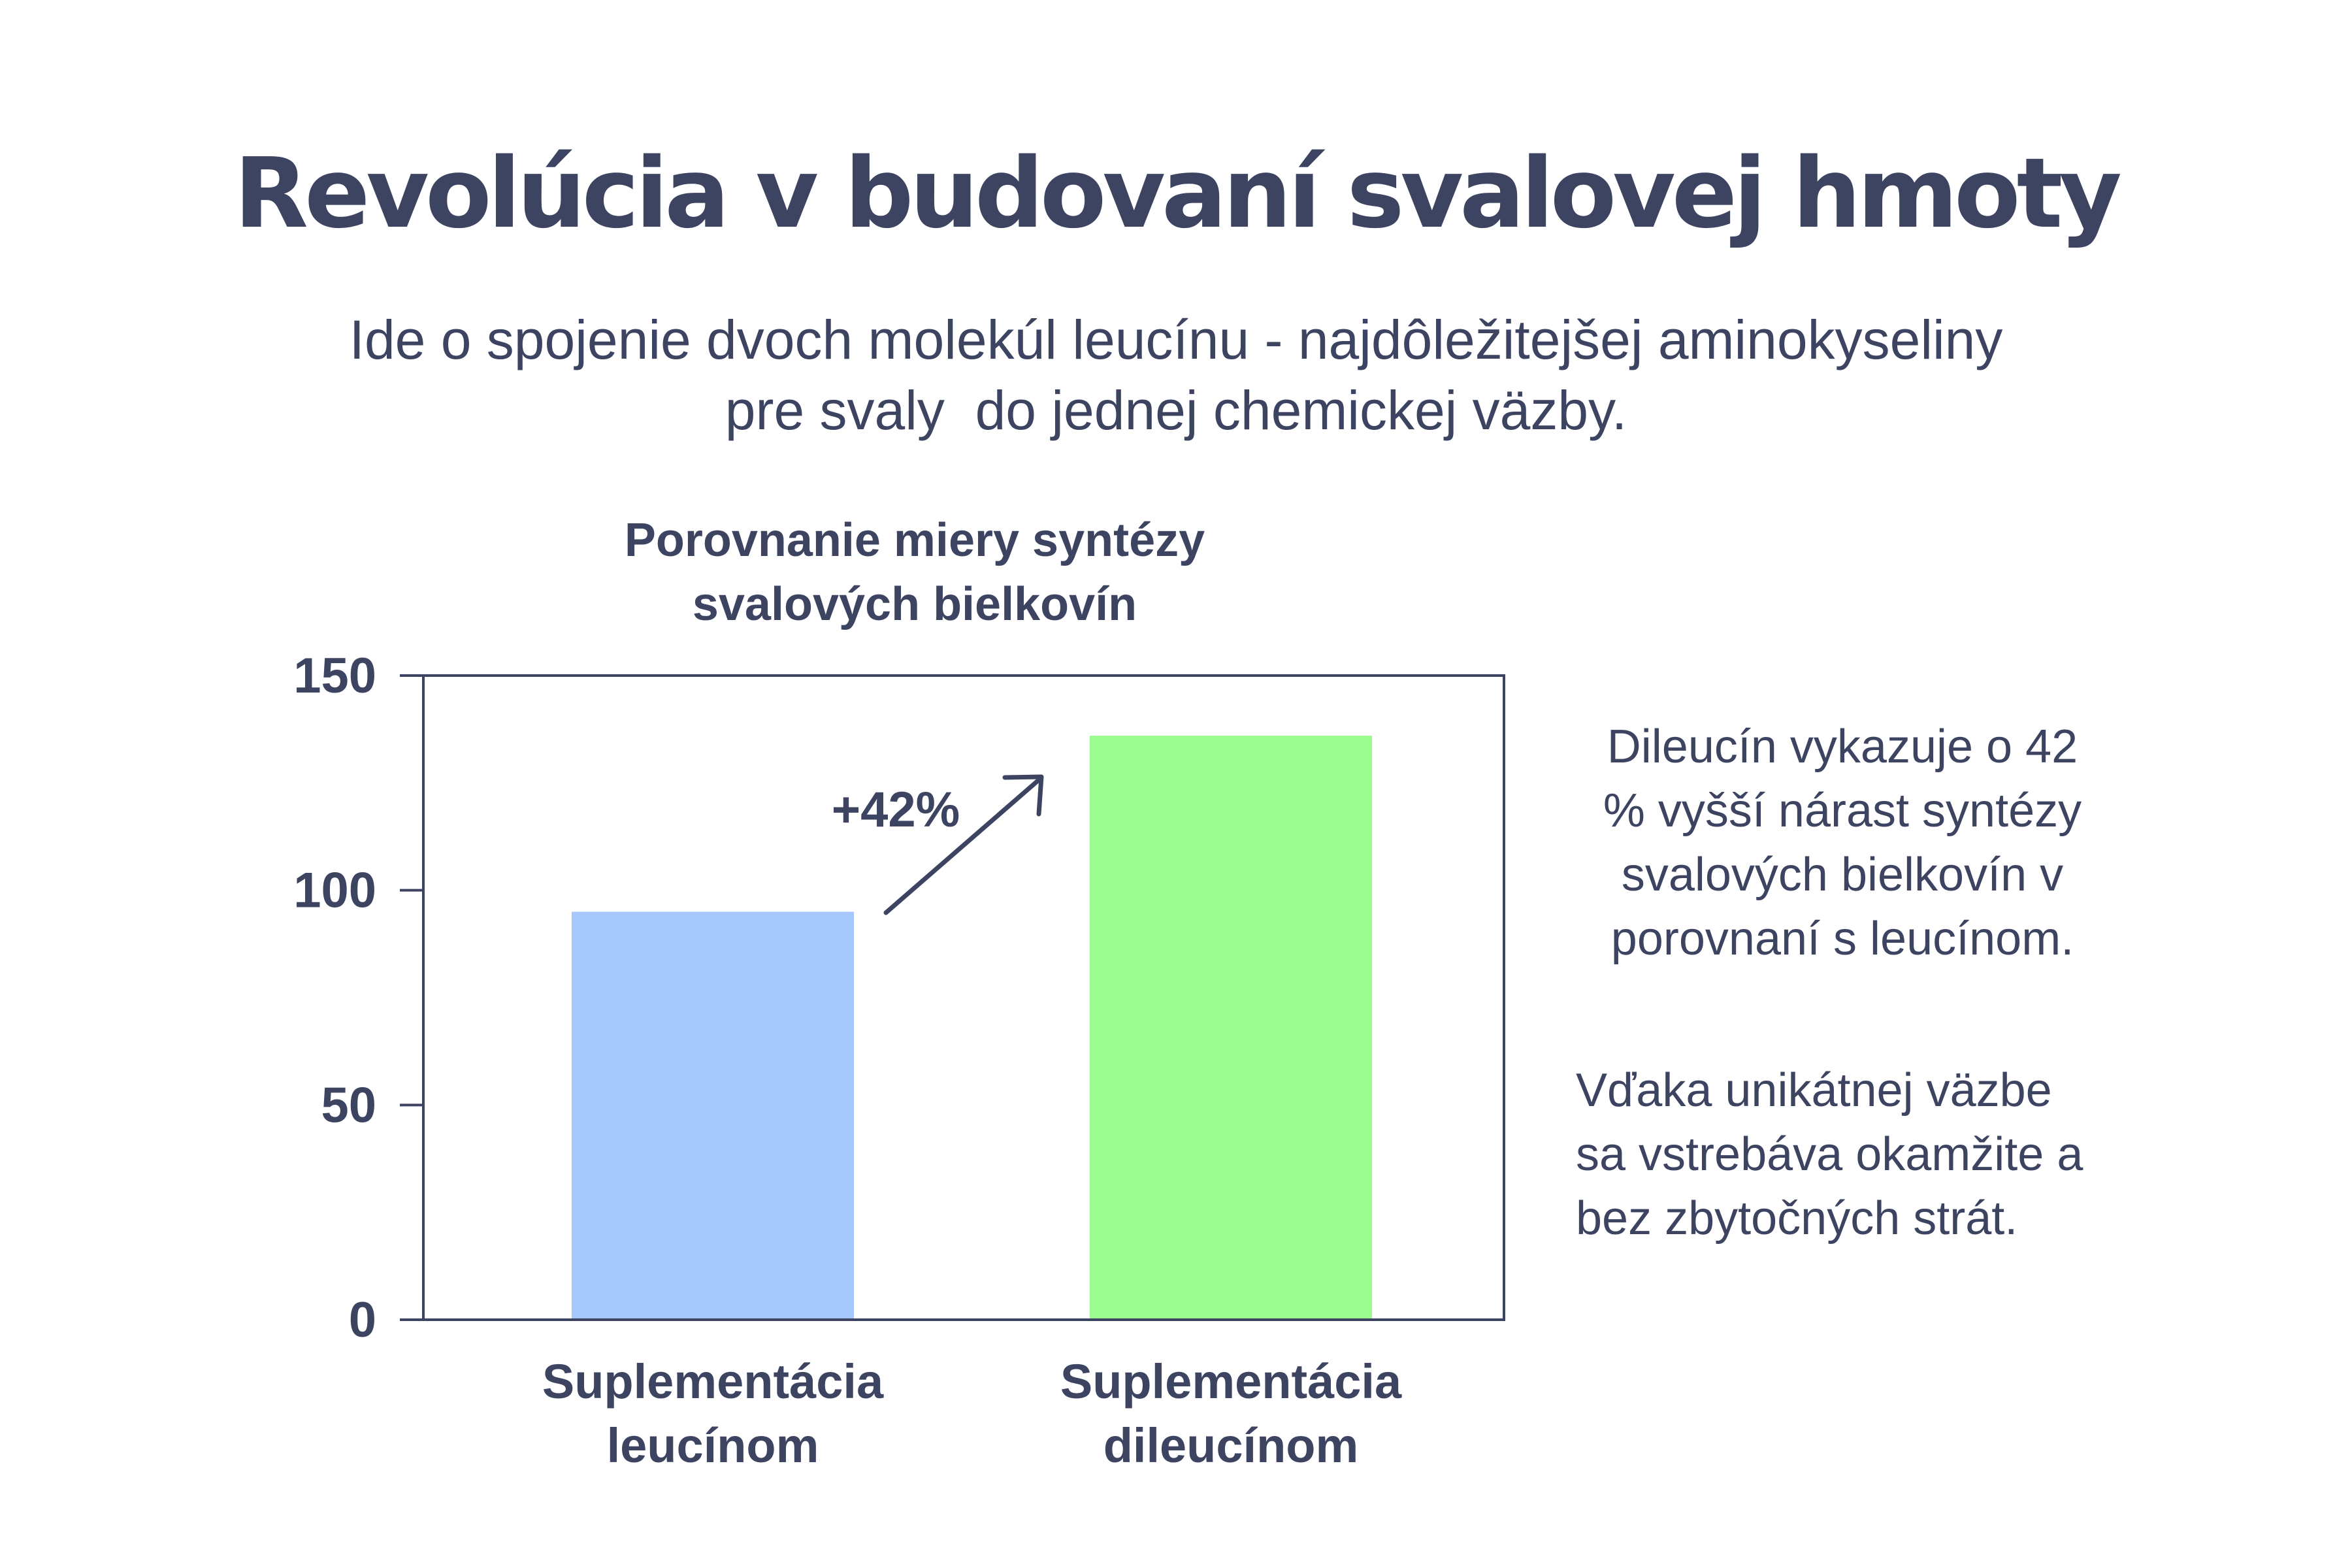 This screenshot has height=1568, width=2352. I want to click on chart-title-line-1: Porovnanie miery syntézy, so click(914, 540).